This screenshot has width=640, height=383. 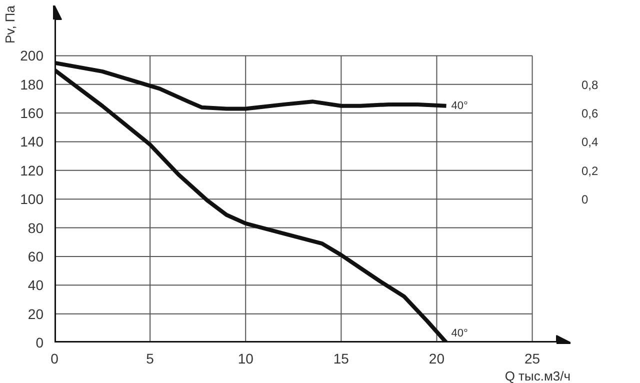 What do you see at coordinates (32, 84) in the screenshot?
I see `y-tick-label: 180` at bounding box center [32, 84].